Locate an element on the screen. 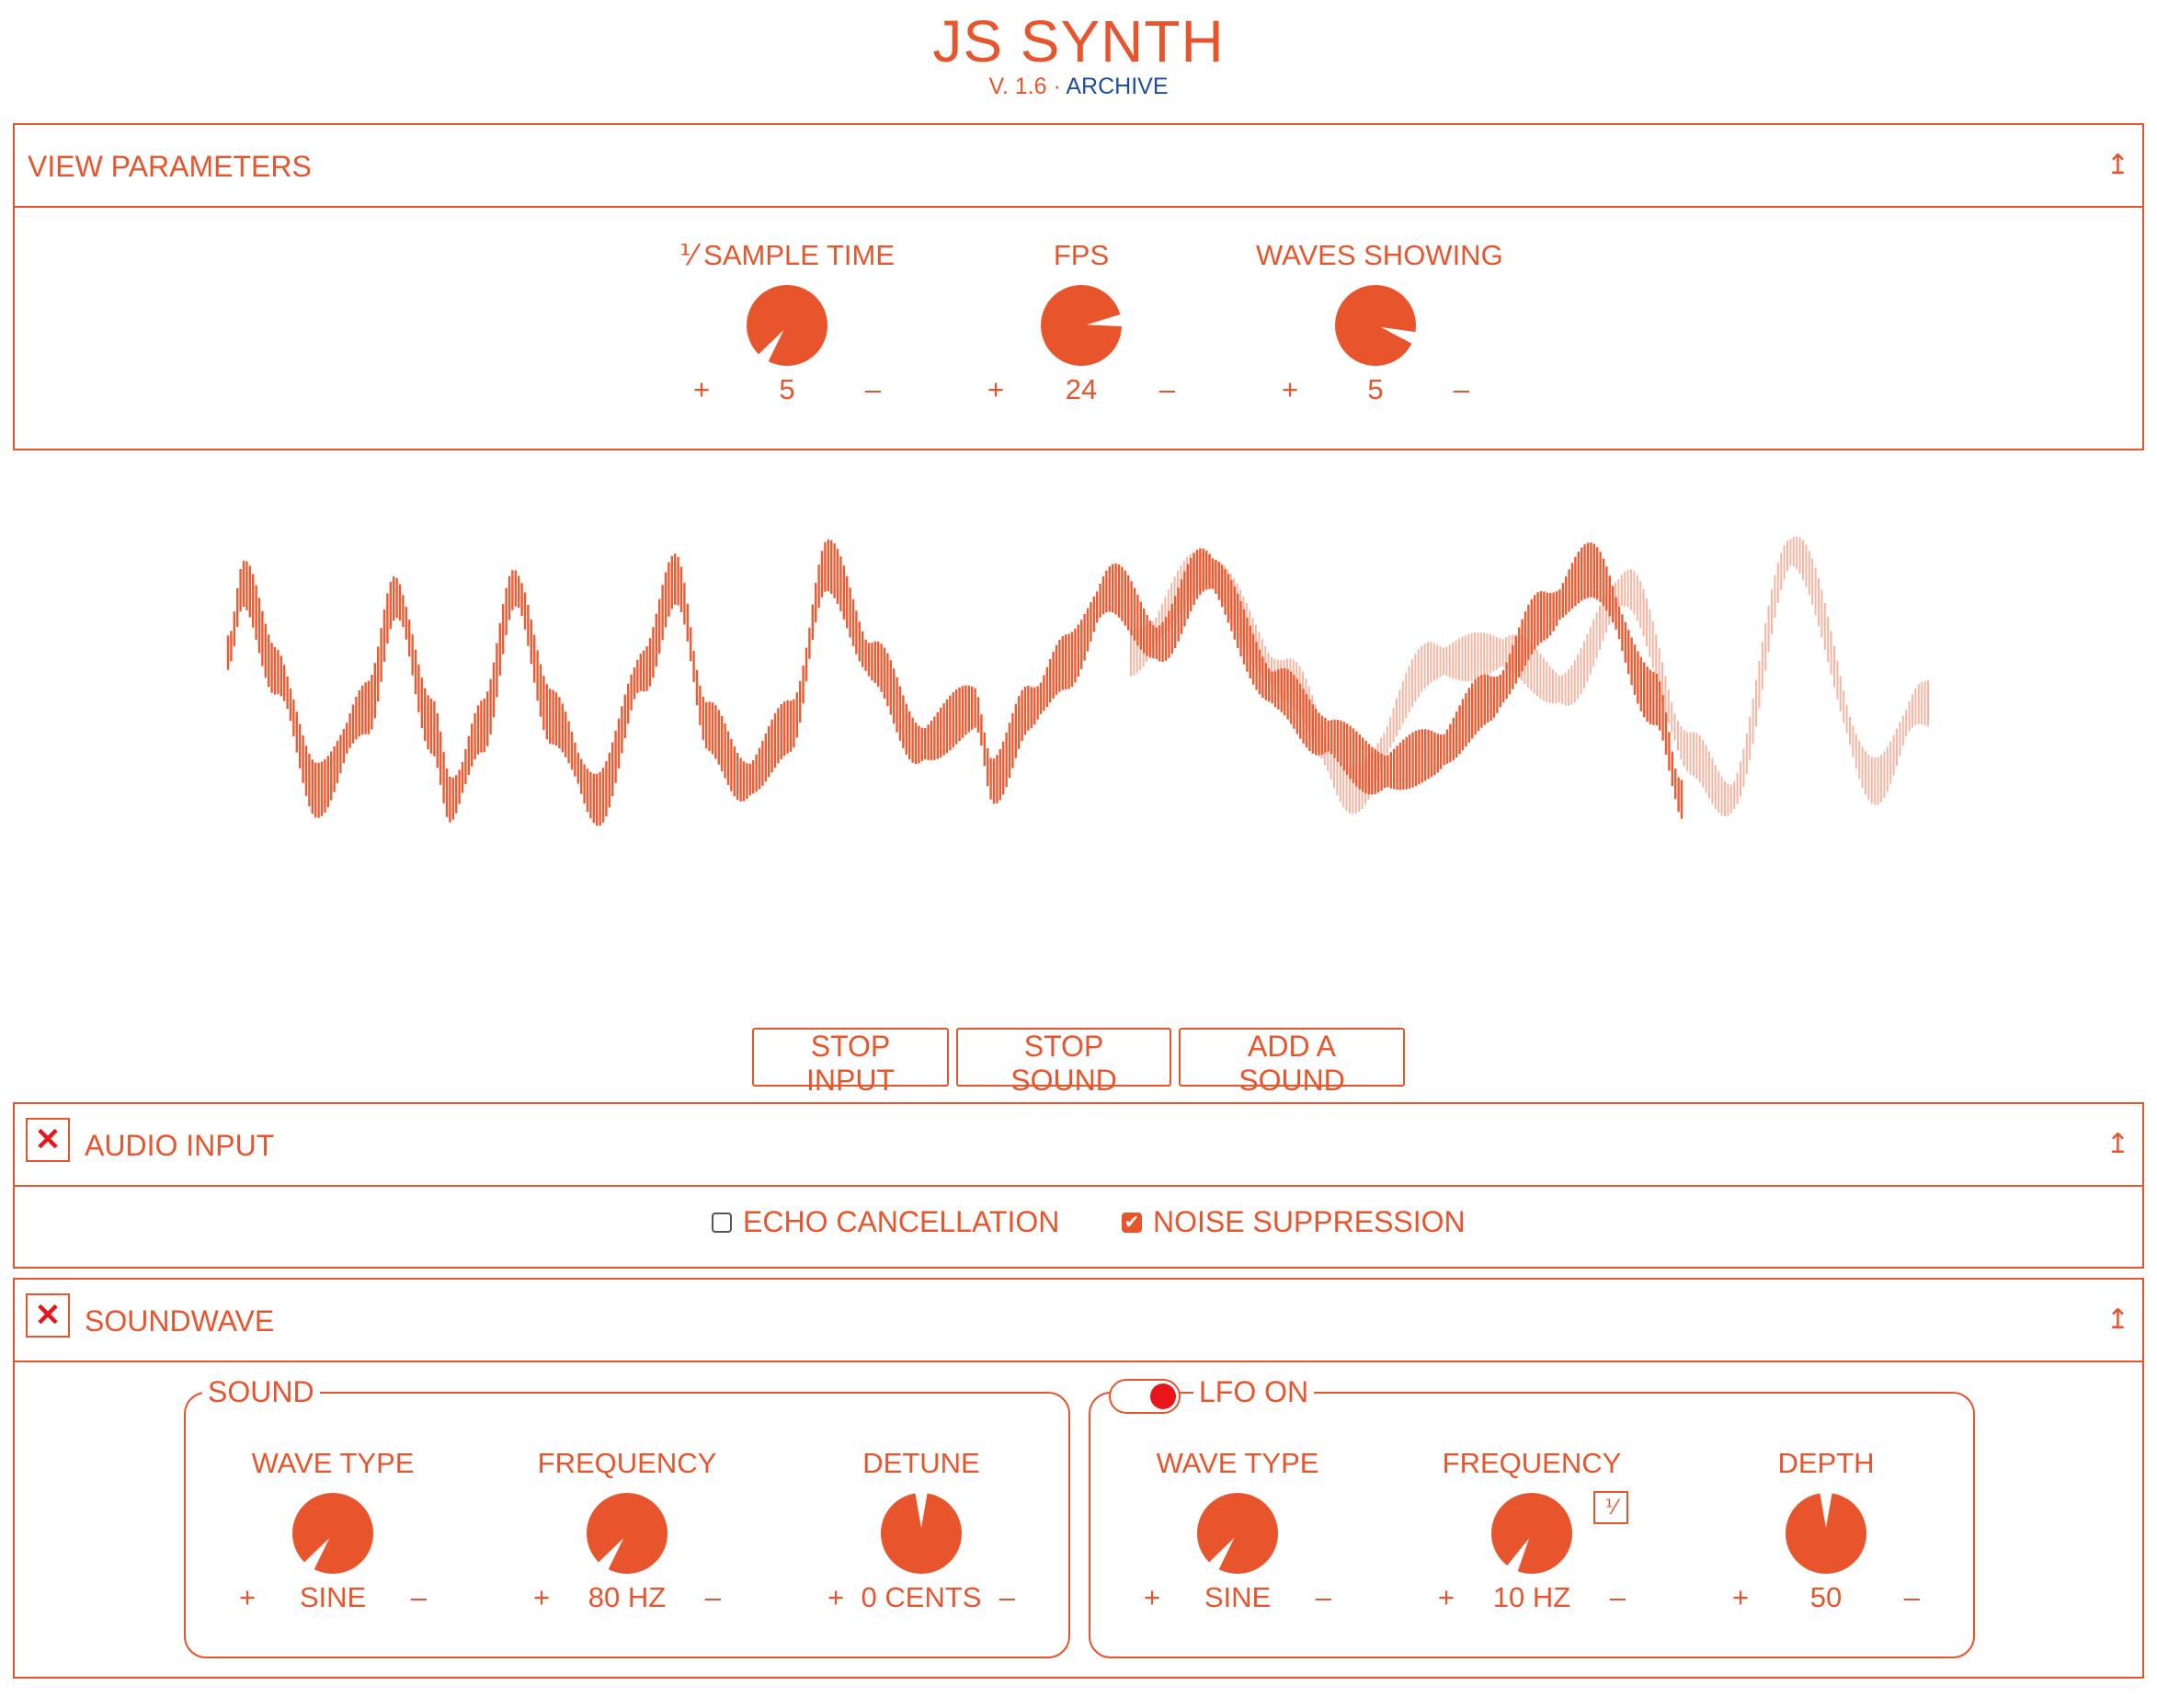 The width and height of the screenshot is (2157, 1708). noise-suppression-option: ✔ NOISE SUPPRESSION is located at coordinates (1294, 1222).